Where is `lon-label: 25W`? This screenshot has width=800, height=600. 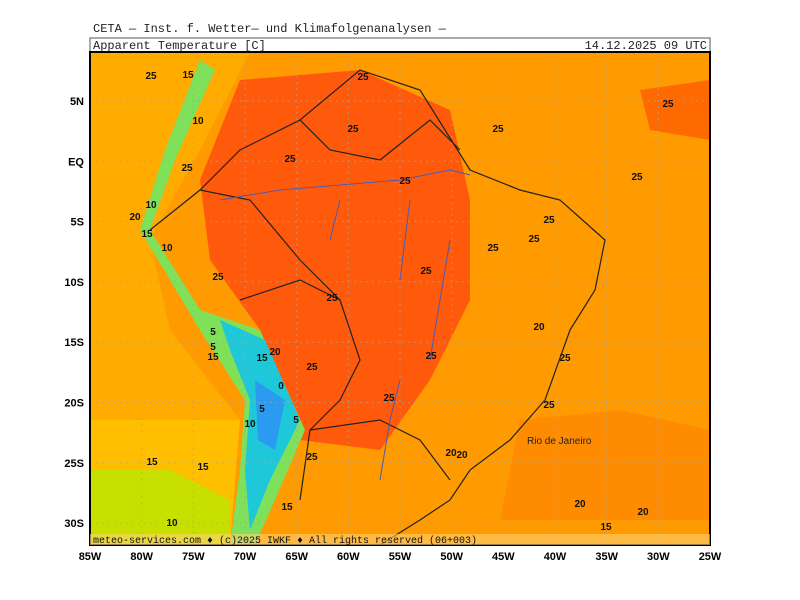 lon-label: 25W is located at coordinates (710, 557).